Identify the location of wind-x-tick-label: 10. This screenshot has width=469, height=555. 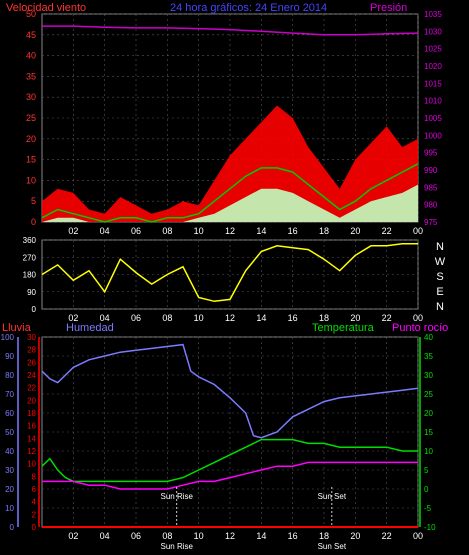
(199, 231).